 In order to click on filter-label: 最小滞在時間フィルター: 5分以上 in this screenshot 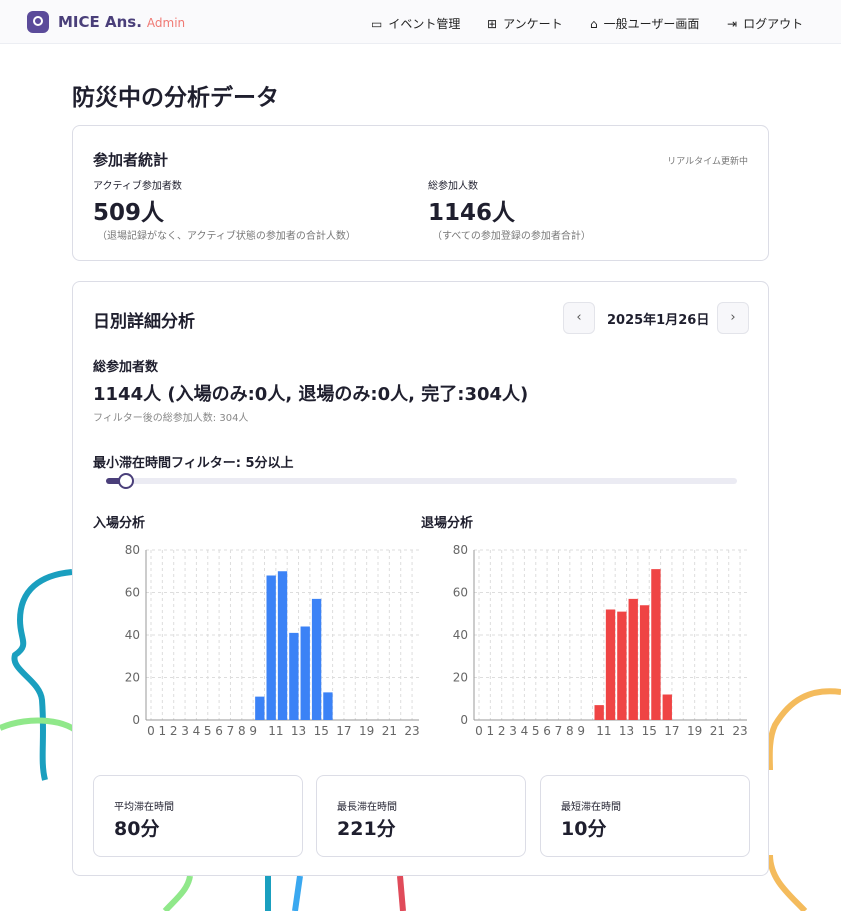, I will do `click(193, 463)`.